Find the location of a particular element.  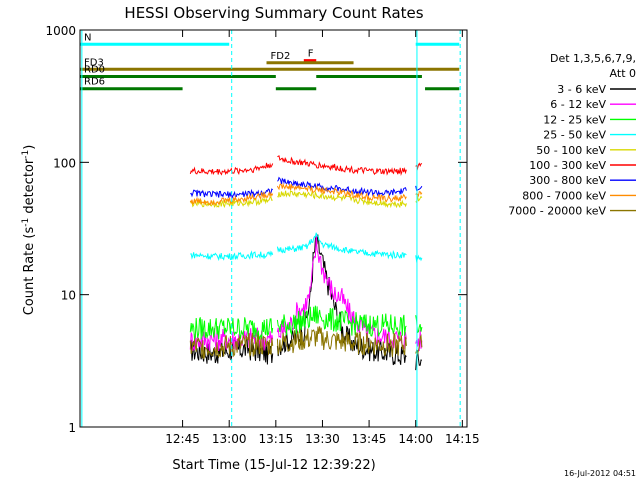

legend-label: 25 - 50 keV is located at coordinates (574, 135).